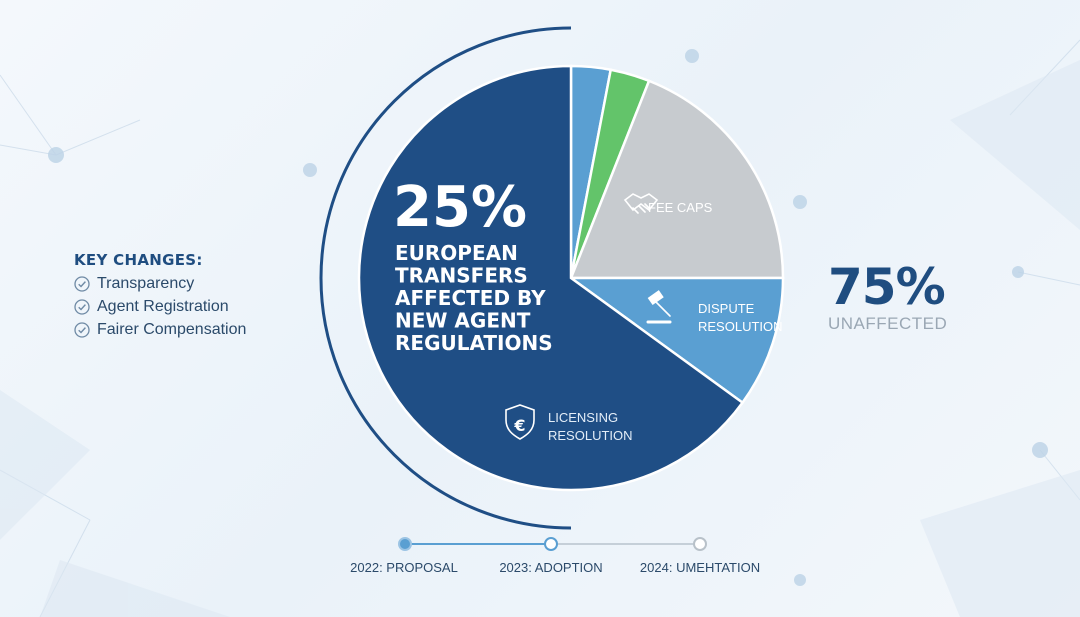  What do you see at coordinates (888, 323) in the screenshot?
I see `unaffected-label: UNAFFECTED` at bounding box center [888, 323].